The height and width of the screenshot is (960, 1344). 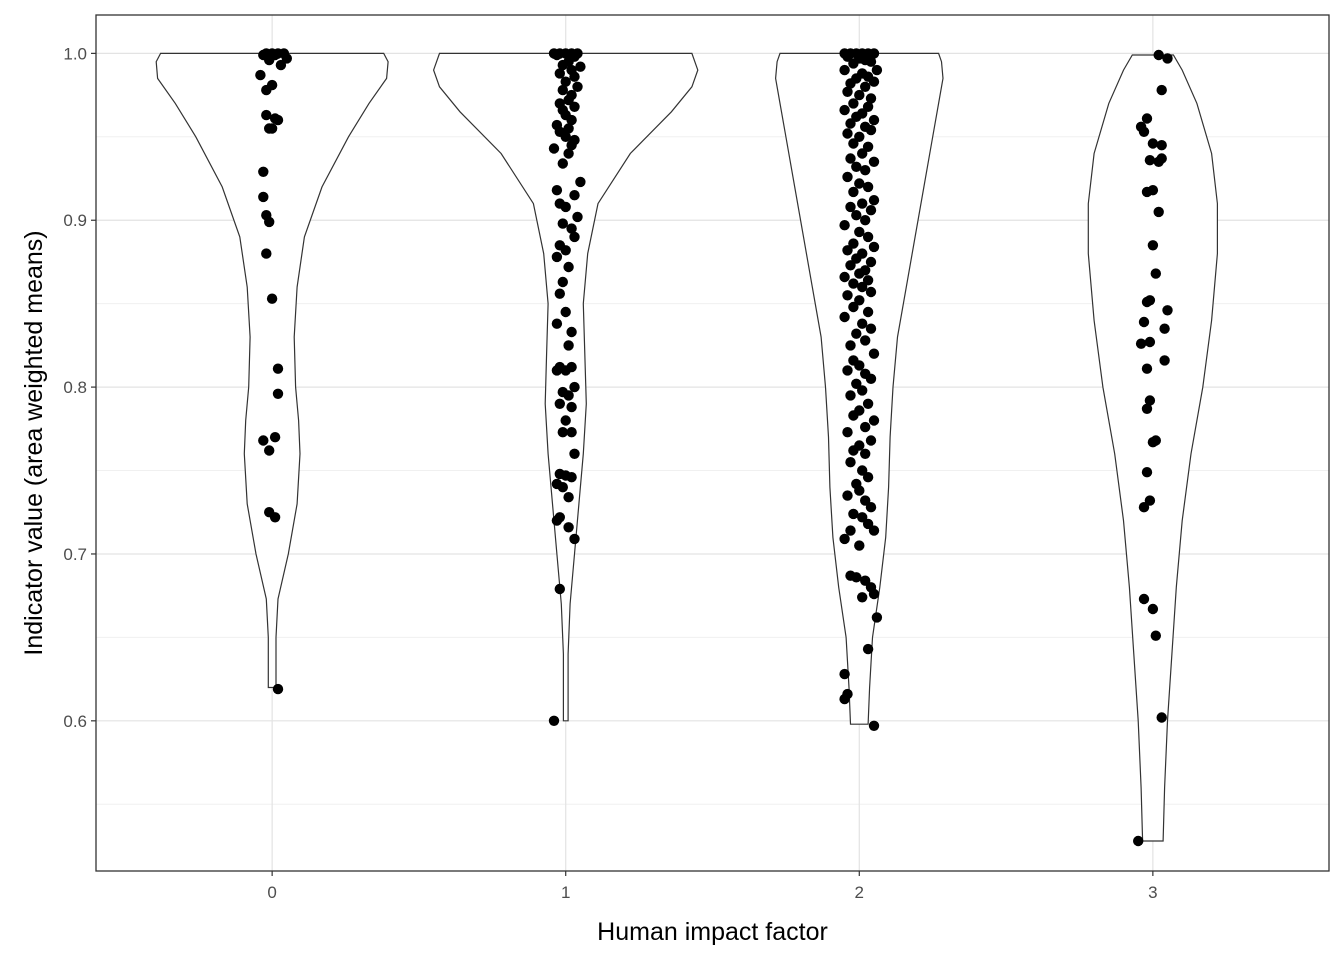 What do you see at coordinates (75, 220) in the screenshot?
I see `y-tick-label: 0.9` at bounding box center [75, 220].